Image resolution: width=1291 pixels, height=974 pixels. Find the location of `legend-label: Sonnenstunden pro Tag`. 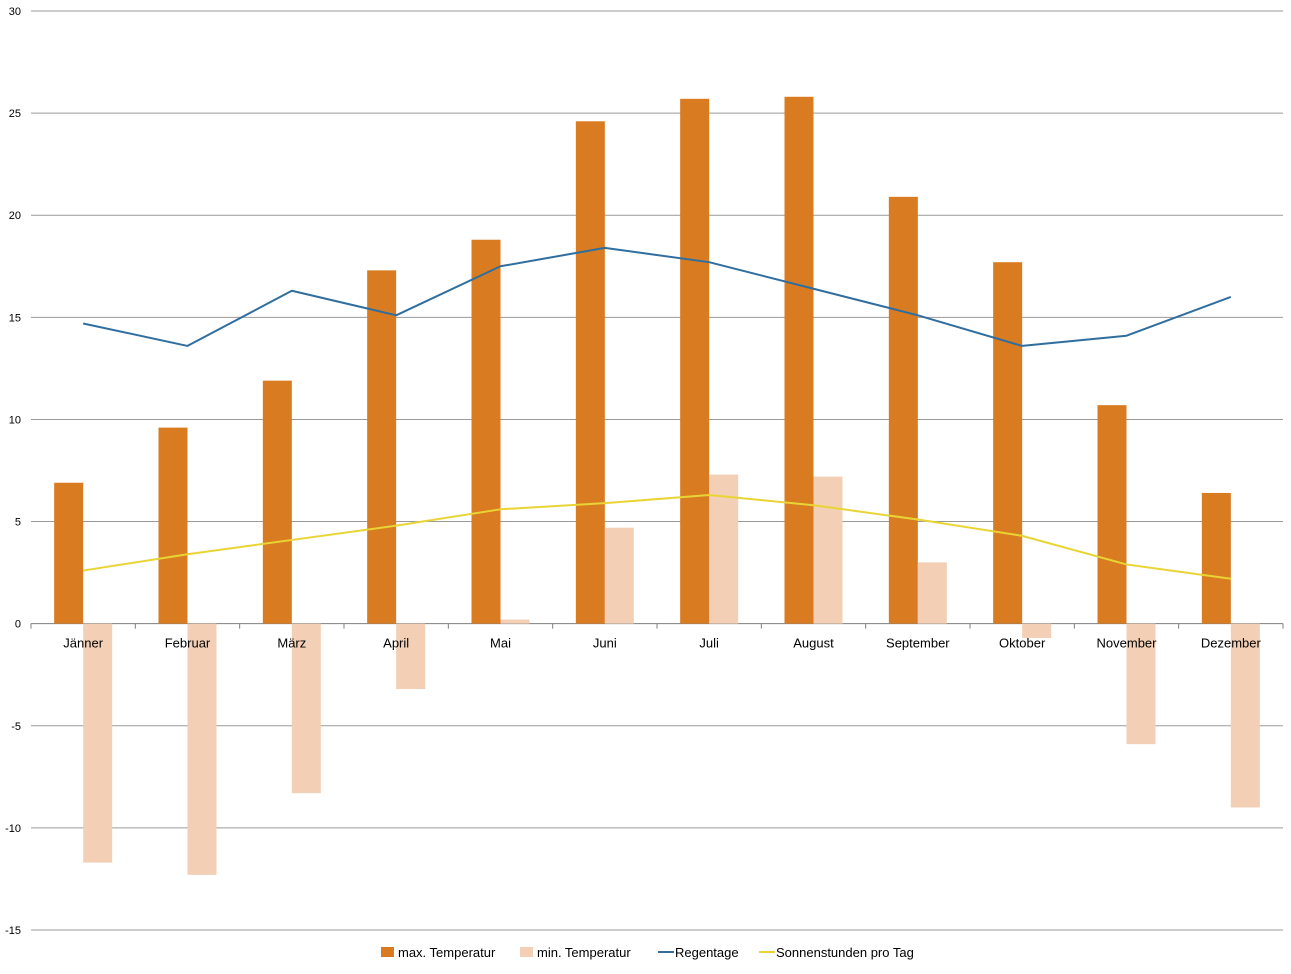

legend-label: Sonnenstunden pro Tag is located at coordinates (845, 952).